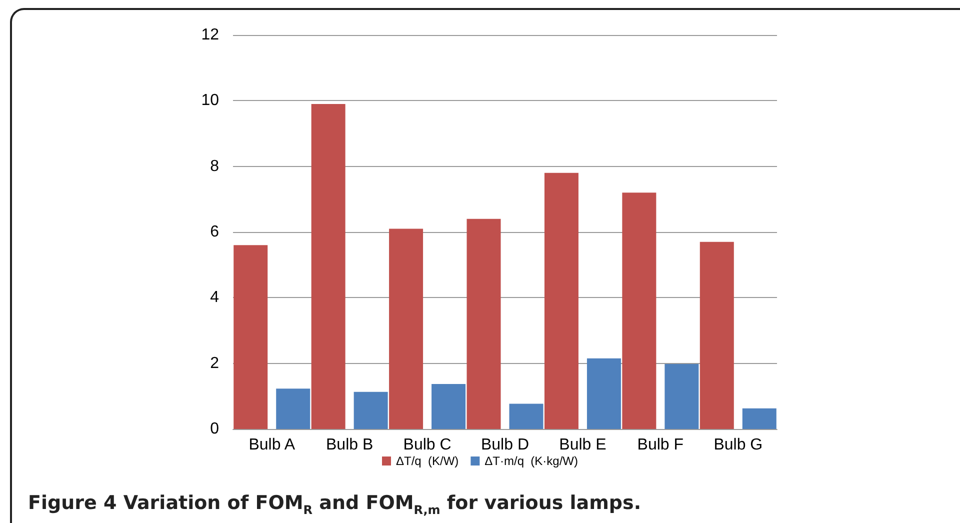 This screenshot has height=523, width=960. I want to click on y-tick-label: 10, so click(210, 101).